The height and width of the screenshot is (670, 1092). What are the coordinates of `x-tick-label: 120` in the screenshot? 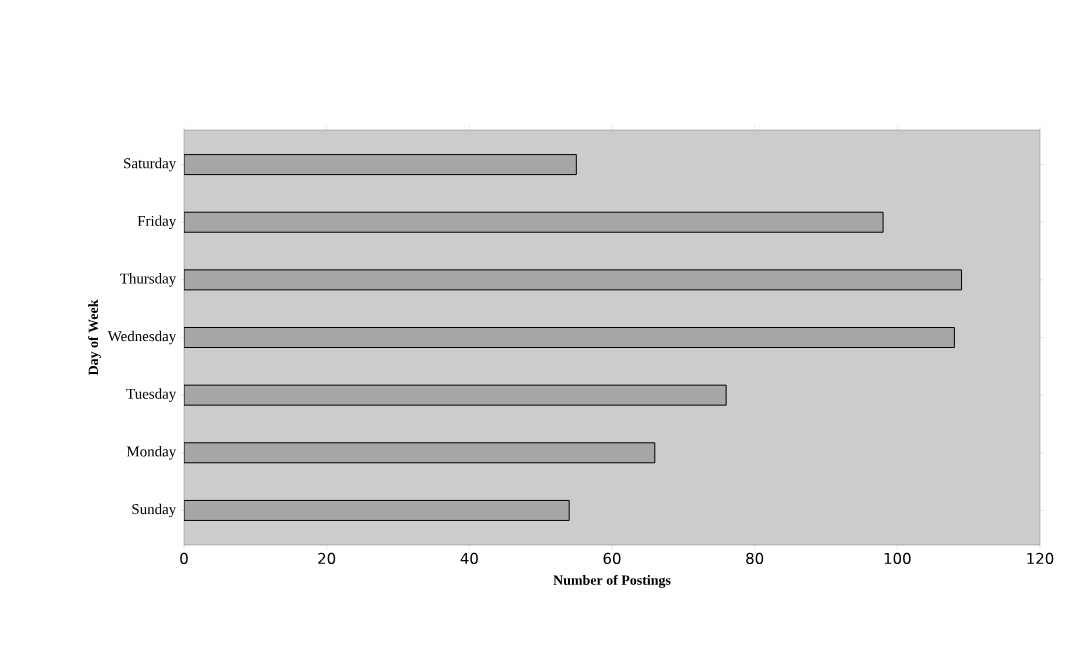 It's located at (1040, 558).